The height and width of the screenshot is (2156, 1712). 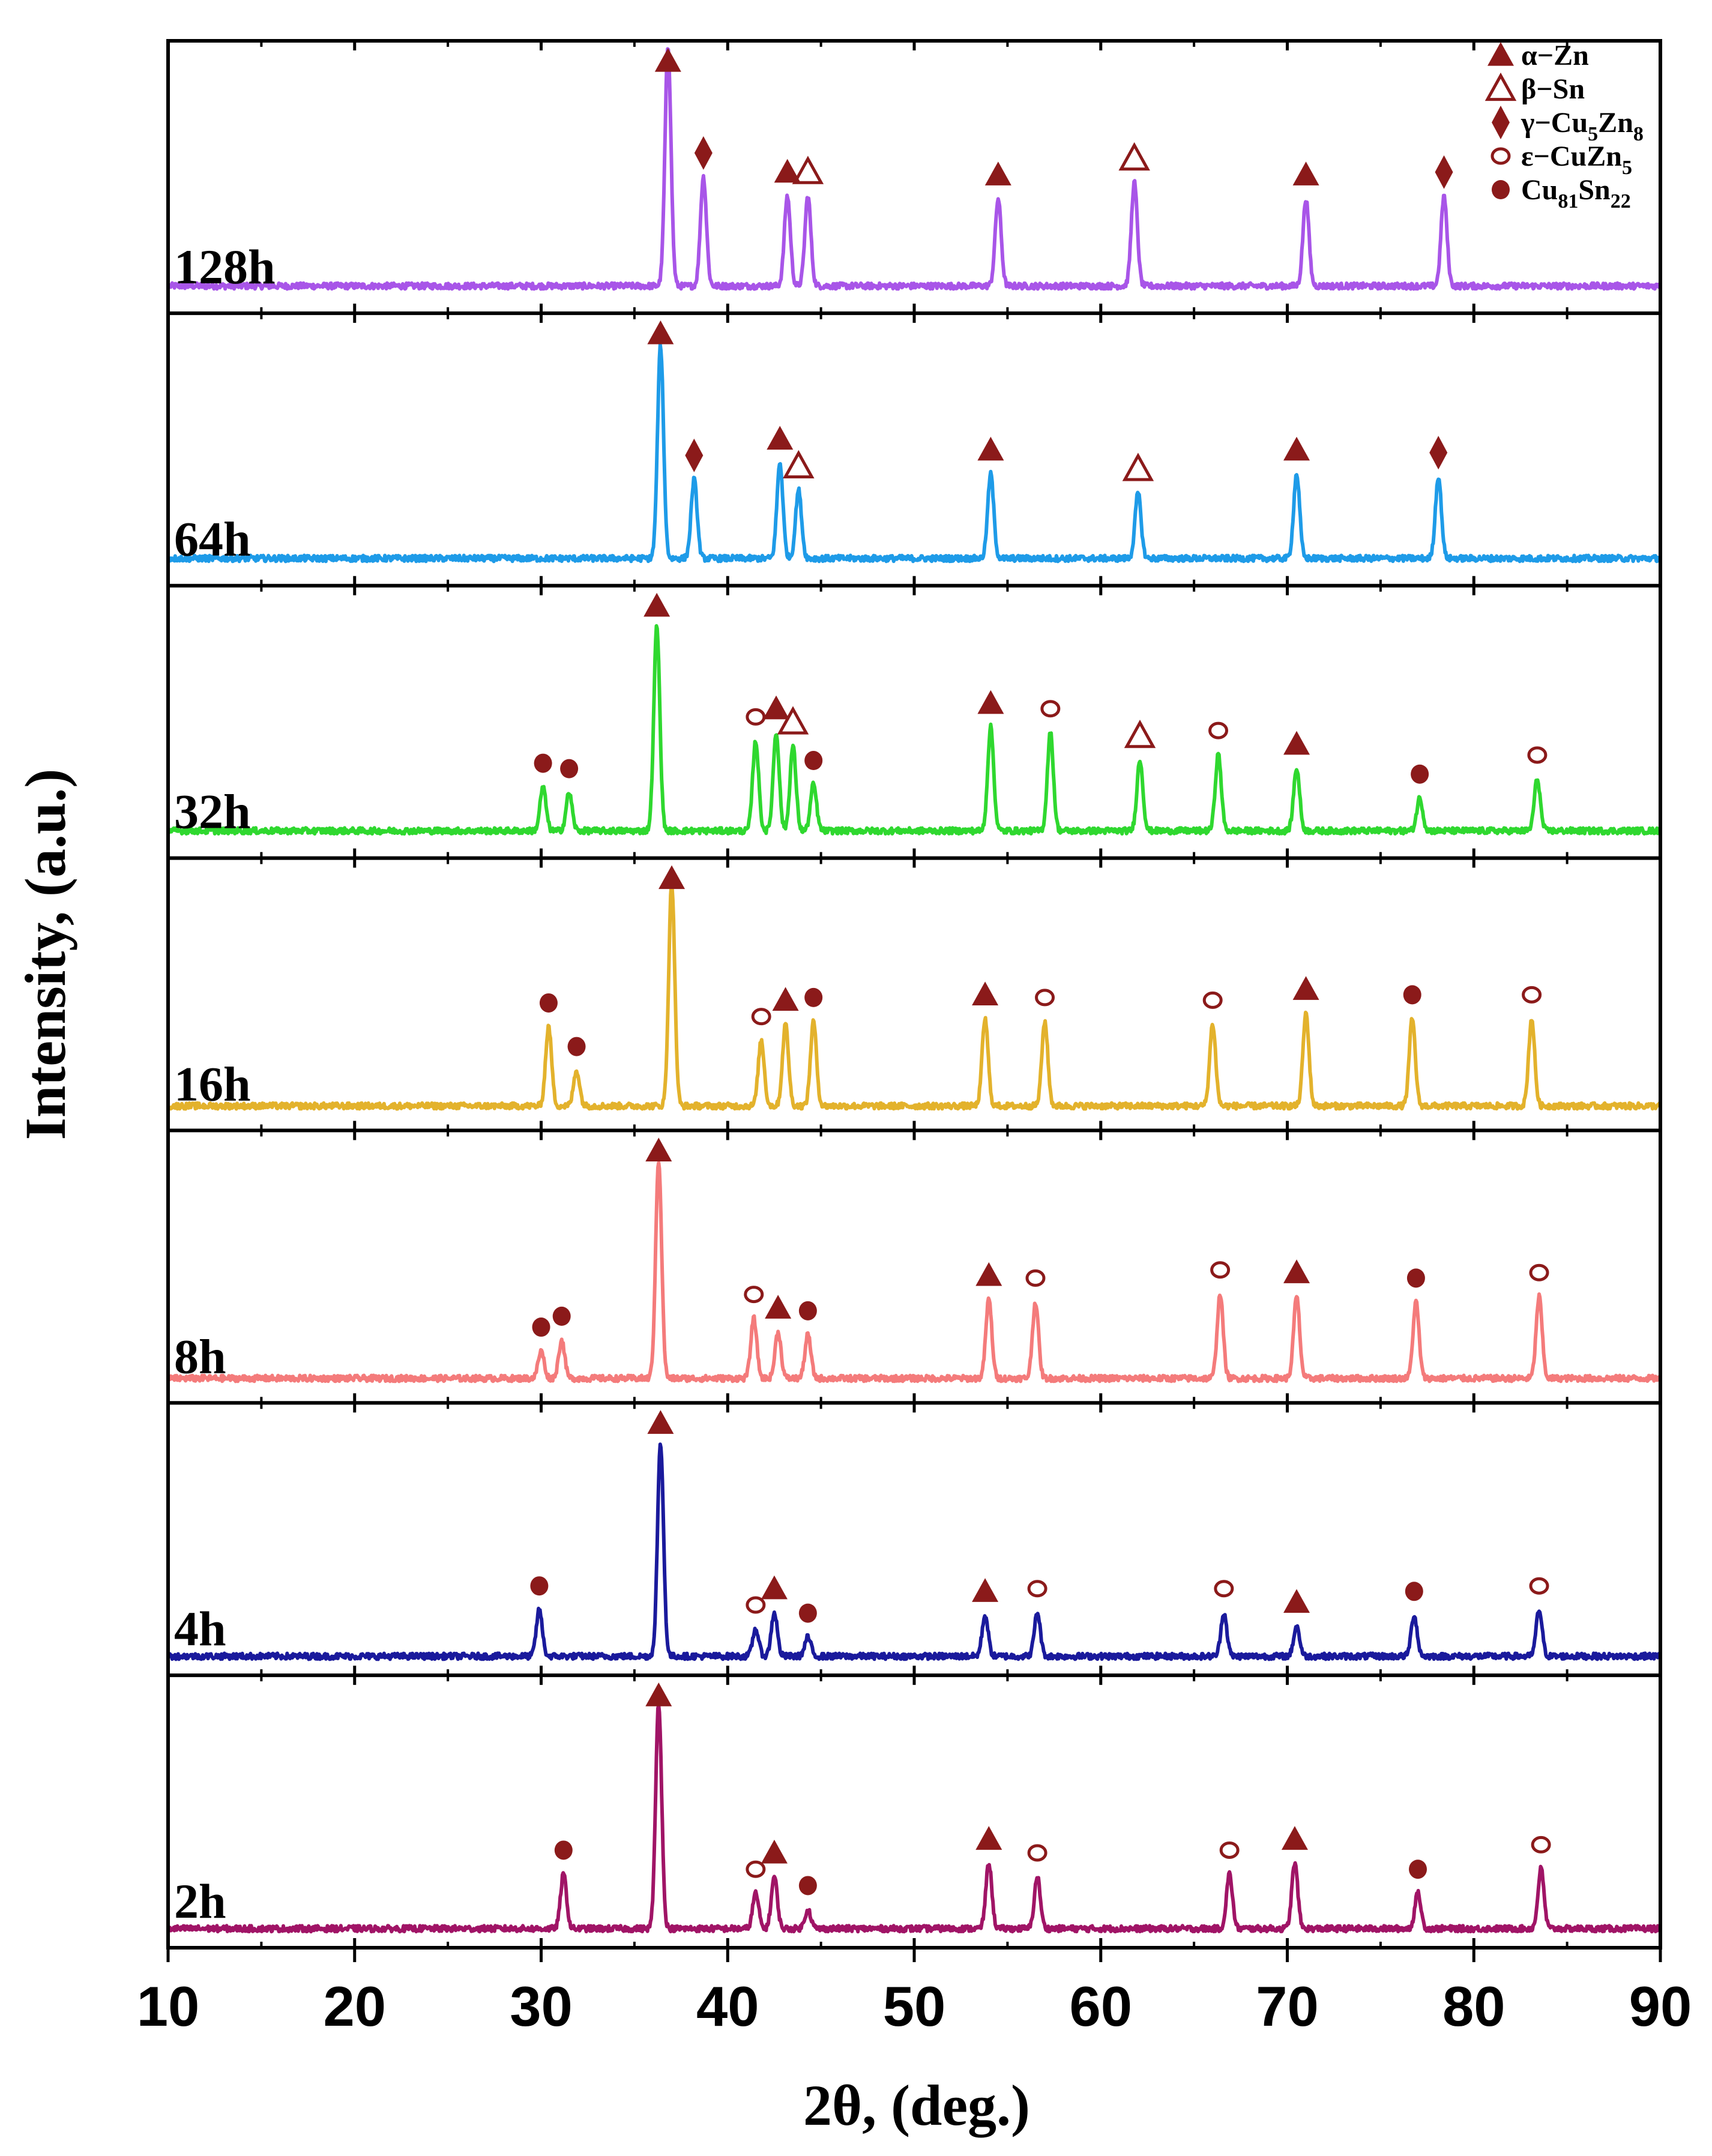 I want to click on trace-8h, so click(x=915, y=1272).